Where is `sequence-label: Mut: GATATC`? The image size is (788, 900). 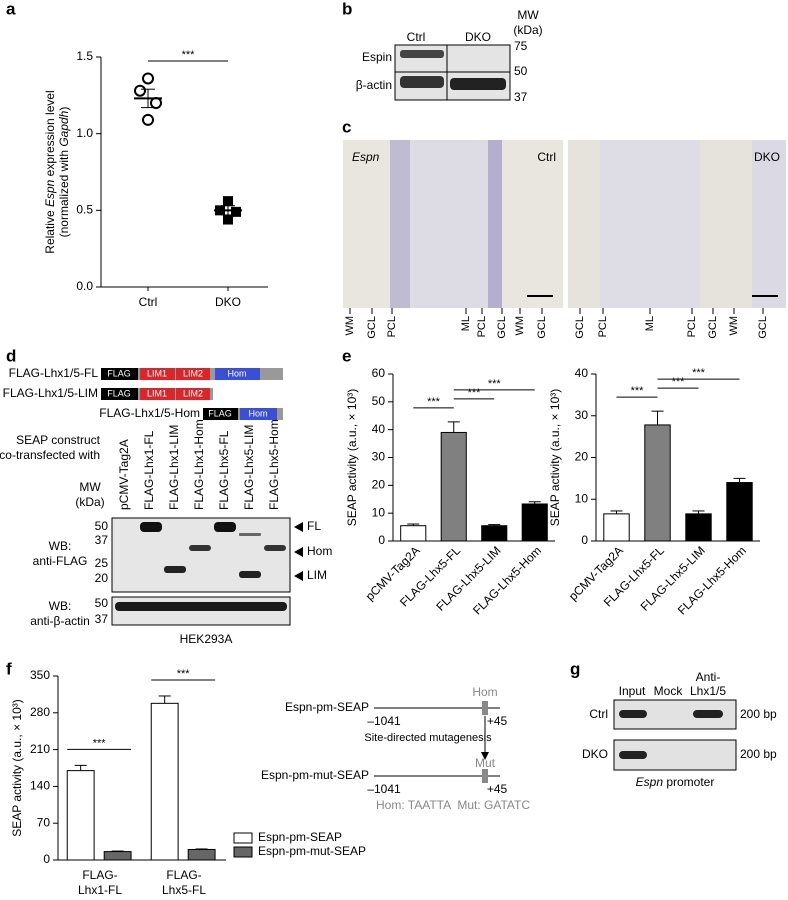
sequence-label: Mut: GATATC is located at coordinates (493, 805).